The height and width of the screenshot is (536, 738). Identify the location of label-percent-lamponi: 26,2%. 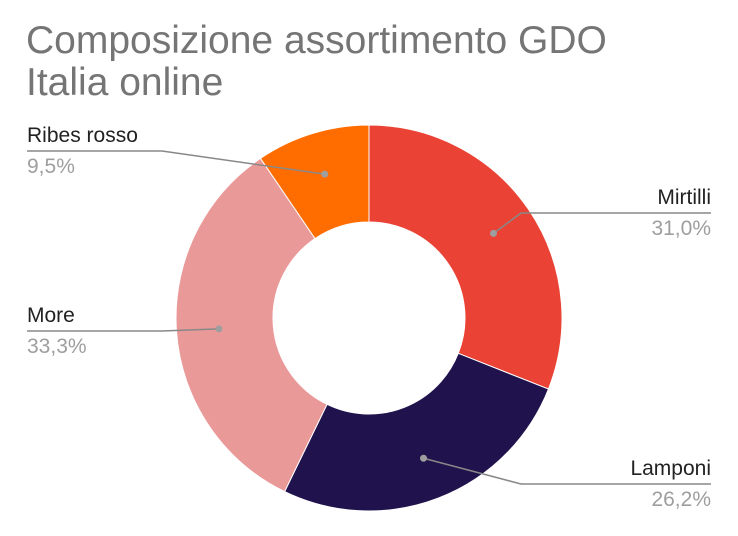
(681, 499).